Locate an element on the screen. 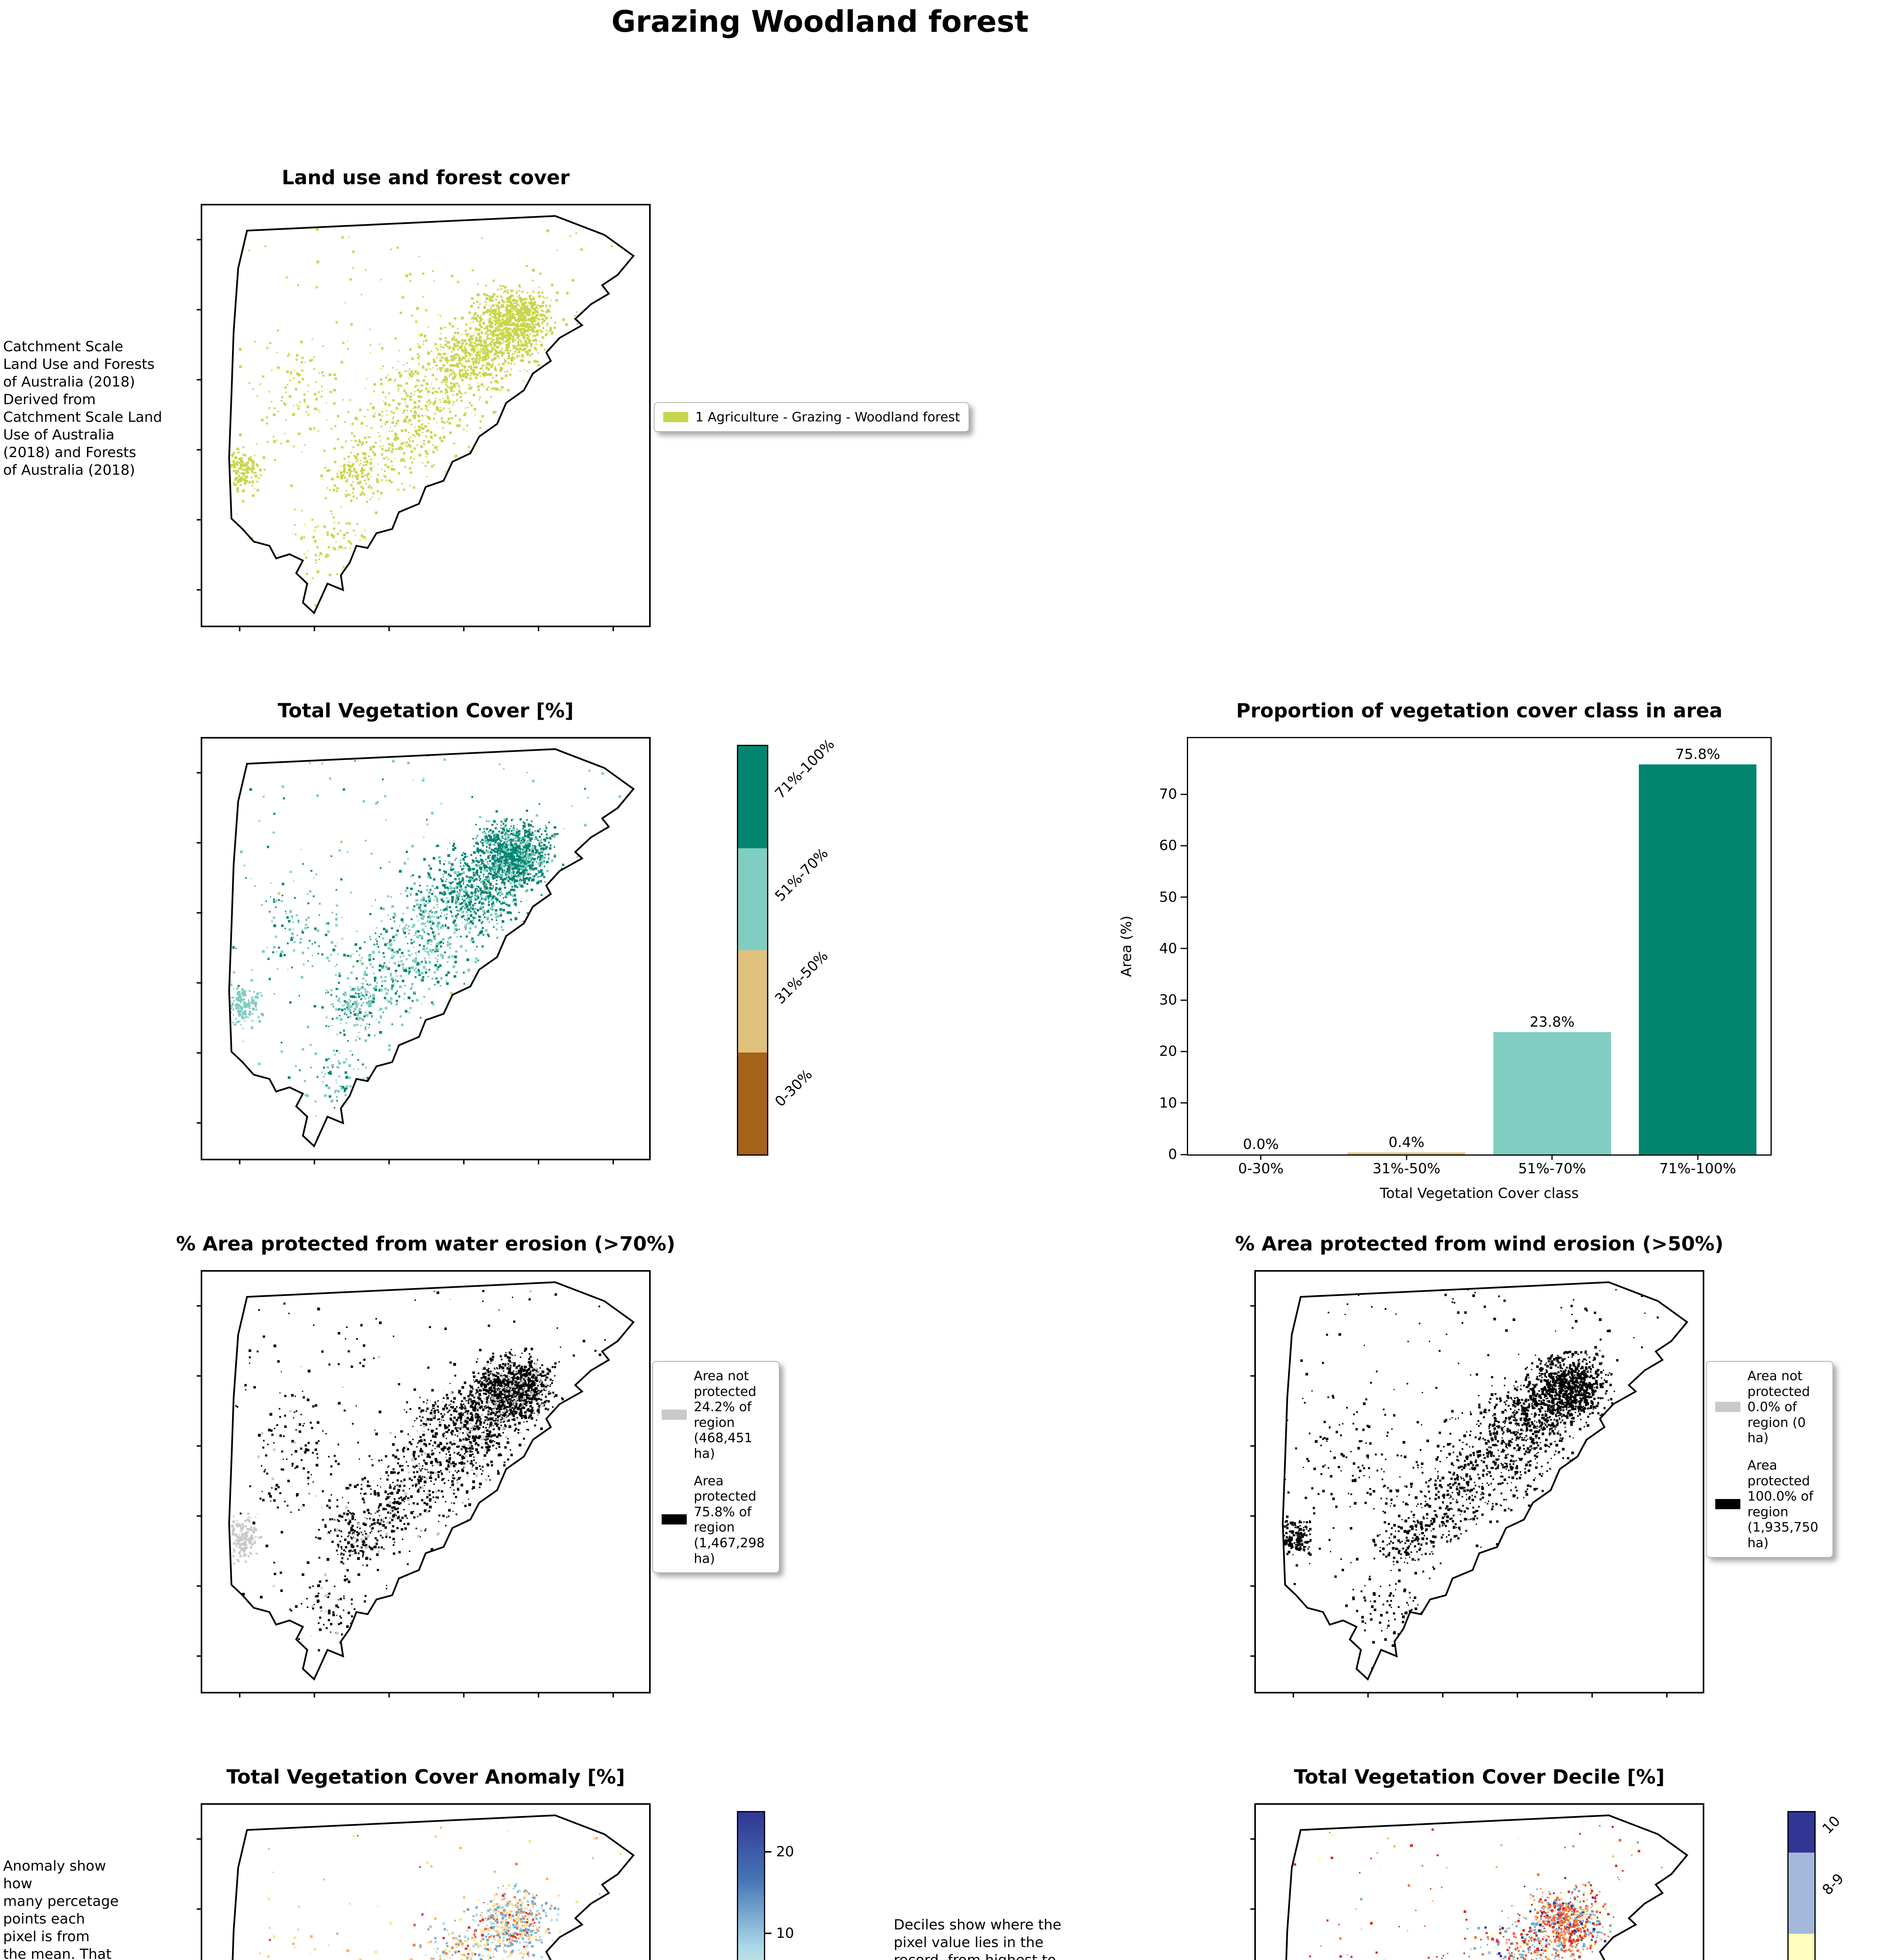 The image size is (1885, 1960). anomaly-panel-title: Total Vegetation Cover Anomaly [%] is located at coordinates (425, 1777).